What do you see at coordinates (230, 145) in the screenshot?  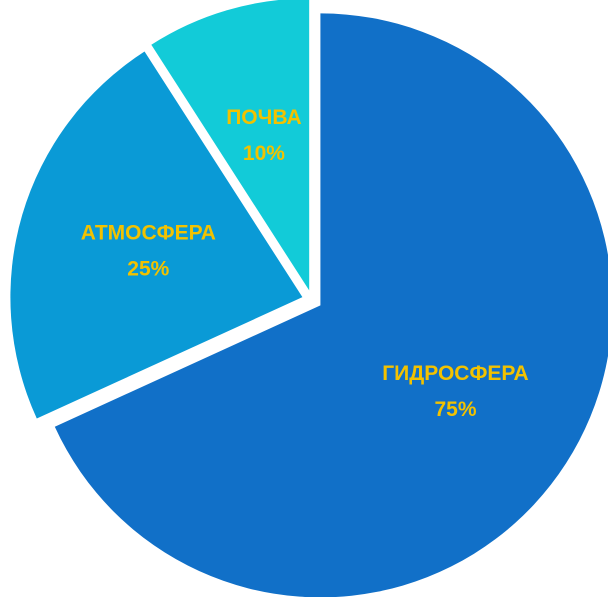 I see `pie-slice` at bounding box center [230, 145].